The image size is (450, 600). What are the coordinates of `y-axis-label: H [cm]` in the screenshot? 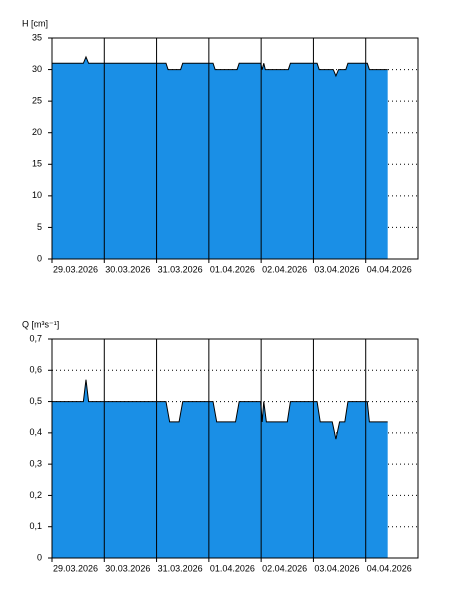 It's located at (35, 23).